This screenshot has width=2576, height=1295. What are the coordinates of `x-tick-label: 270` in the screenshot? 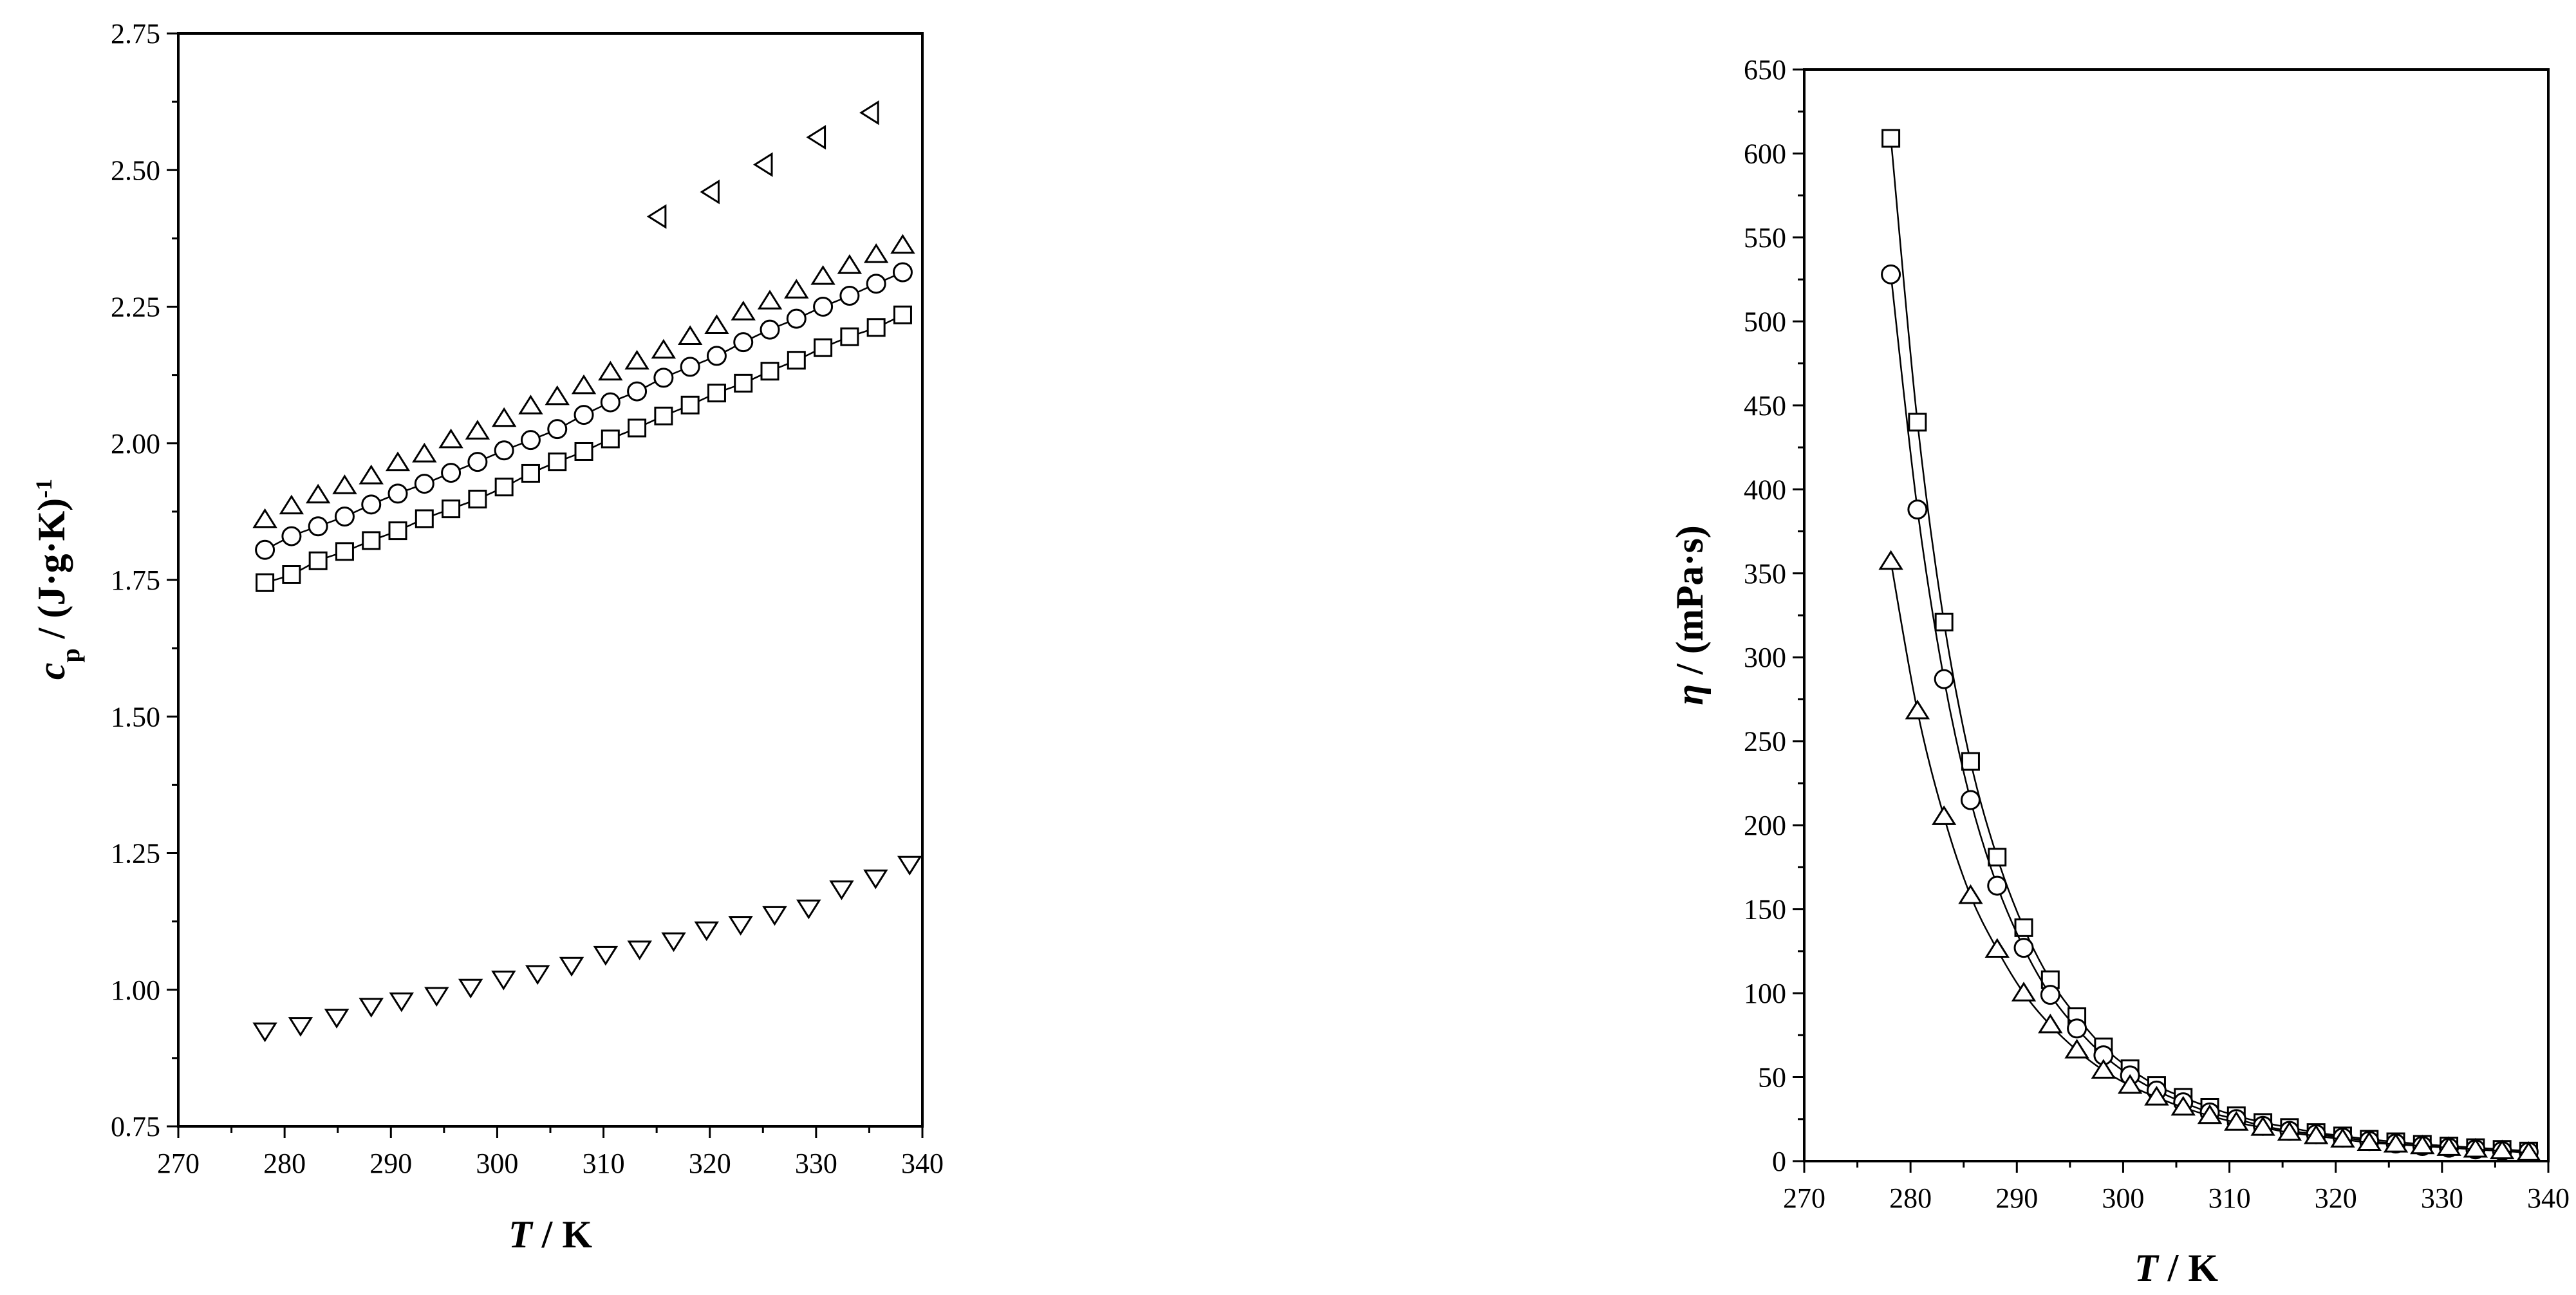 It's located at (1804, 1198).